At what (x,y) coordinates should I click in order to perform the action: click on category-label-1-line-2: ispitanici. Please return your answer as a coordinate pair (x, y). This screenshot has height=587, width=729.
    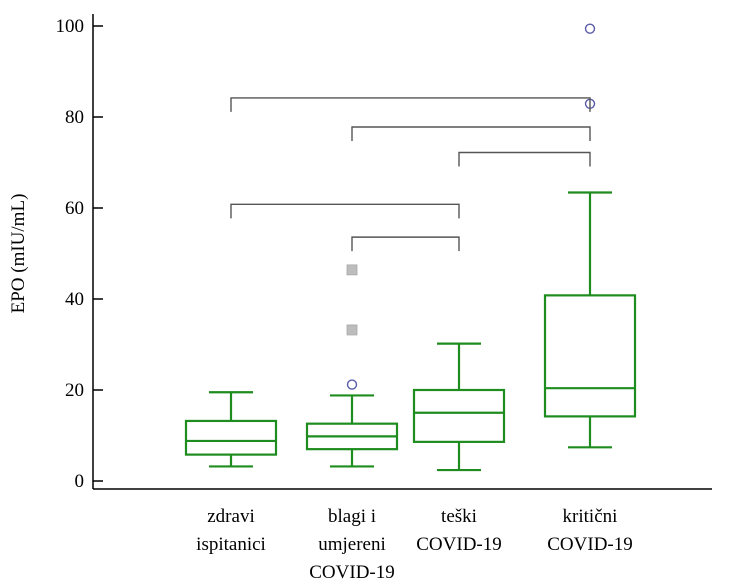
    Looking at the image, I should click on (231, 544).